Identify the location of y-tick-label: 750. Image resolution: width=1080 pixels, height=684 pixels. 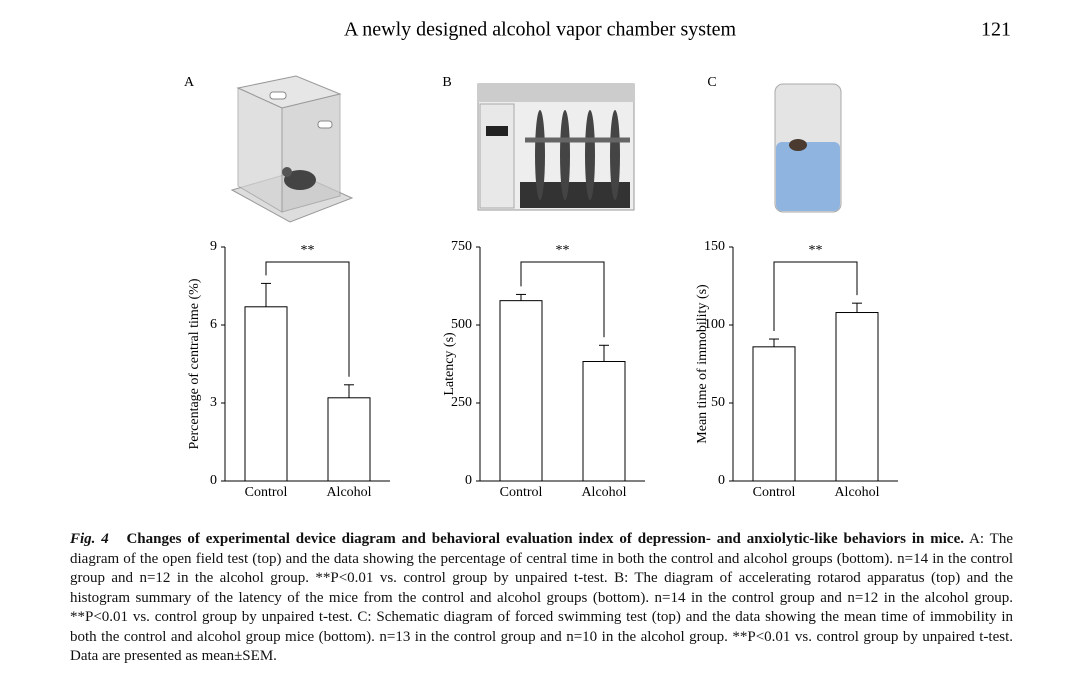
(461, 246).